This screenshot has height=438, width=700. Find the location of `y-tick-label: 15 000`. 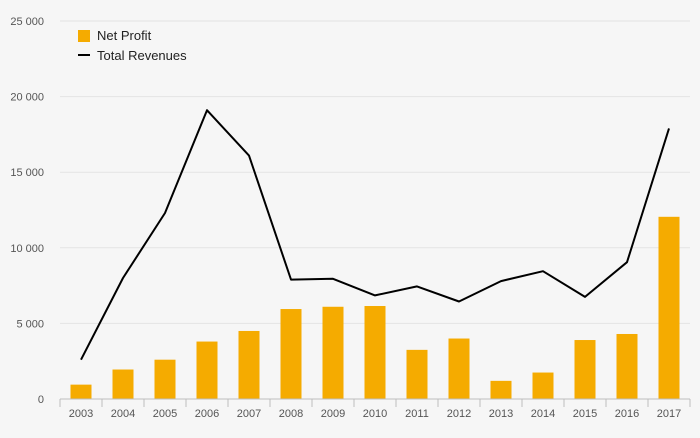

y-tick-label: 15 000 is located at coordinates (27, 173).